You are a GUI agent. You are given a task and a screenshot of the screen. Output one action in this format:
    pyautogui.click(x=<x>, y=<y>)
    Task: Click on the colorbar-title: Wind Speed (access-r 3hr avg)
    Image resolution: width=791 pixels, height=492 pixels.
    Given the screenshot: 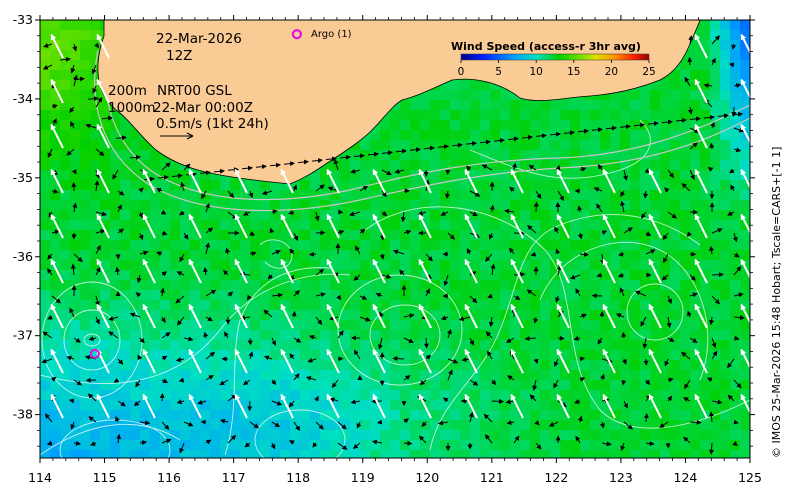 What is the action you would take?
    pyautogui.click(x=546, y=46)
    